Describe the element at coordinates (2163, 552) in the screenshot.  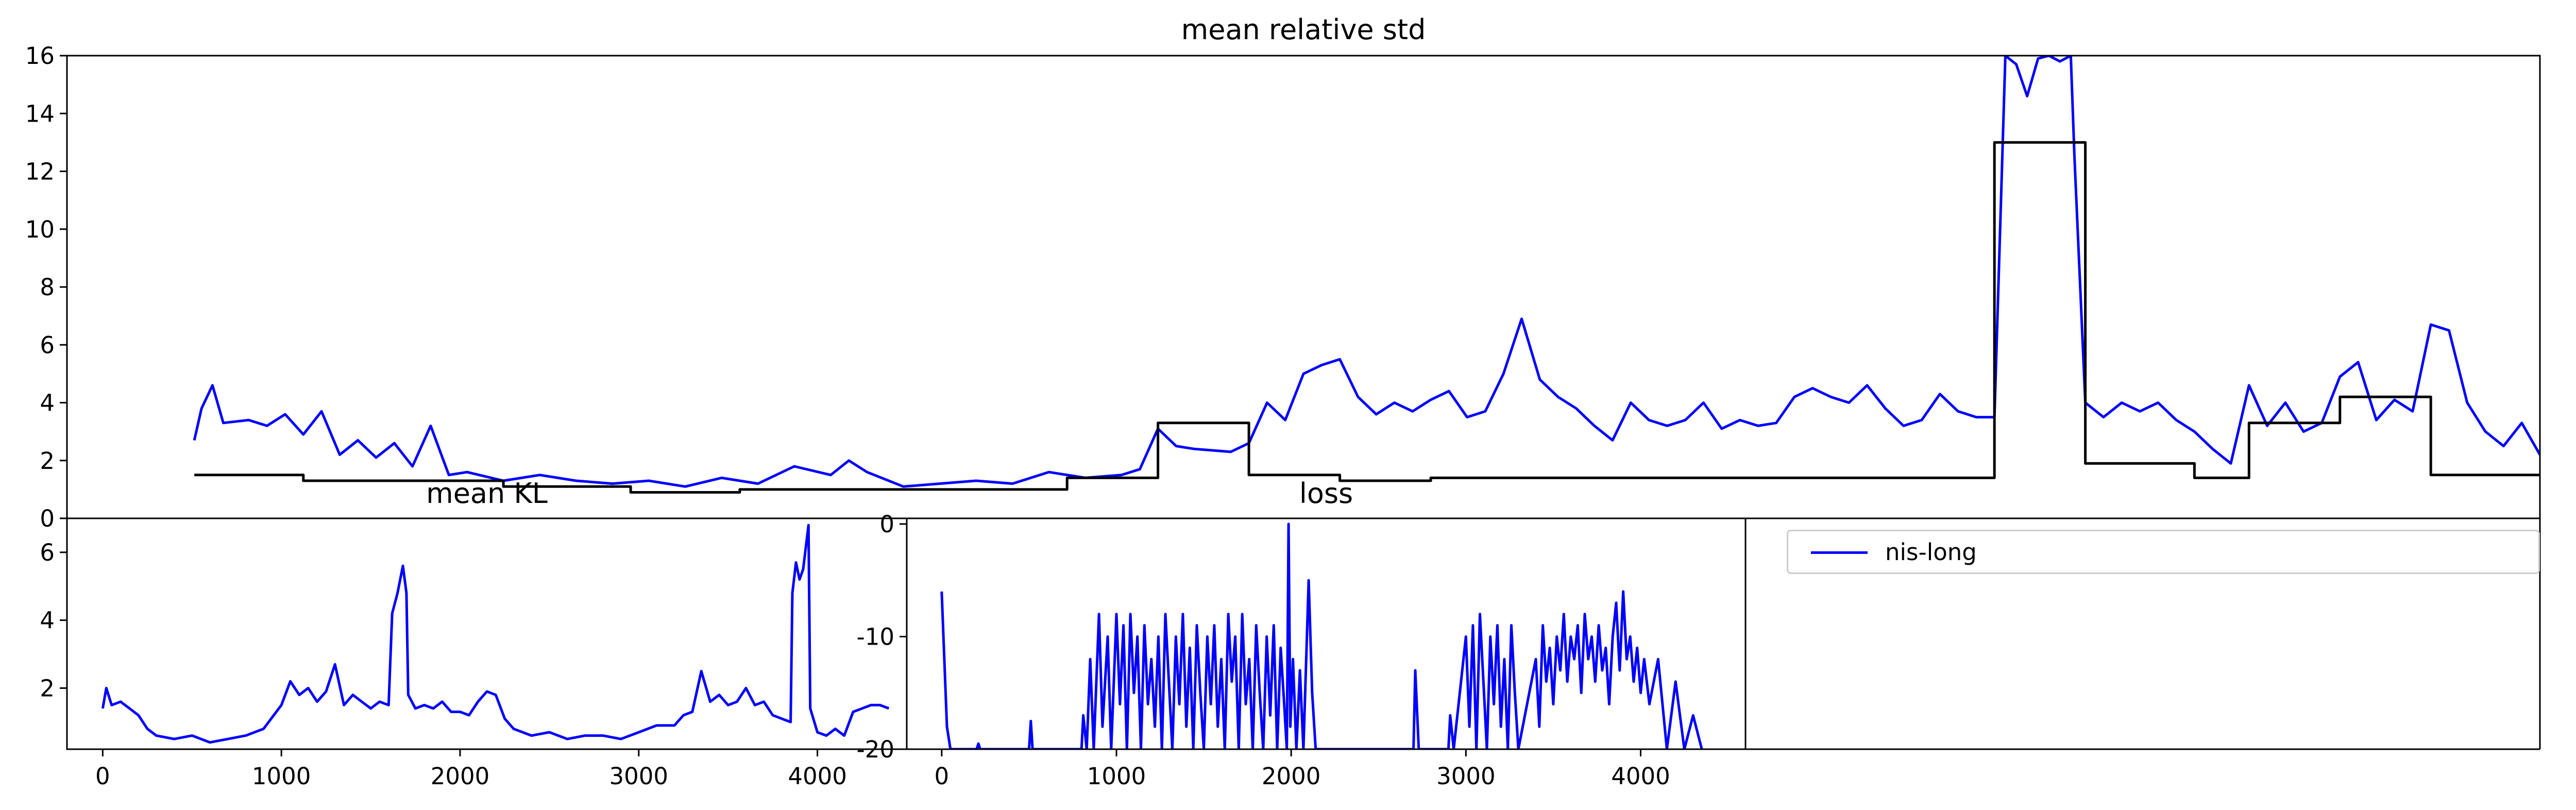
I see `legend: nis-long` at that location.